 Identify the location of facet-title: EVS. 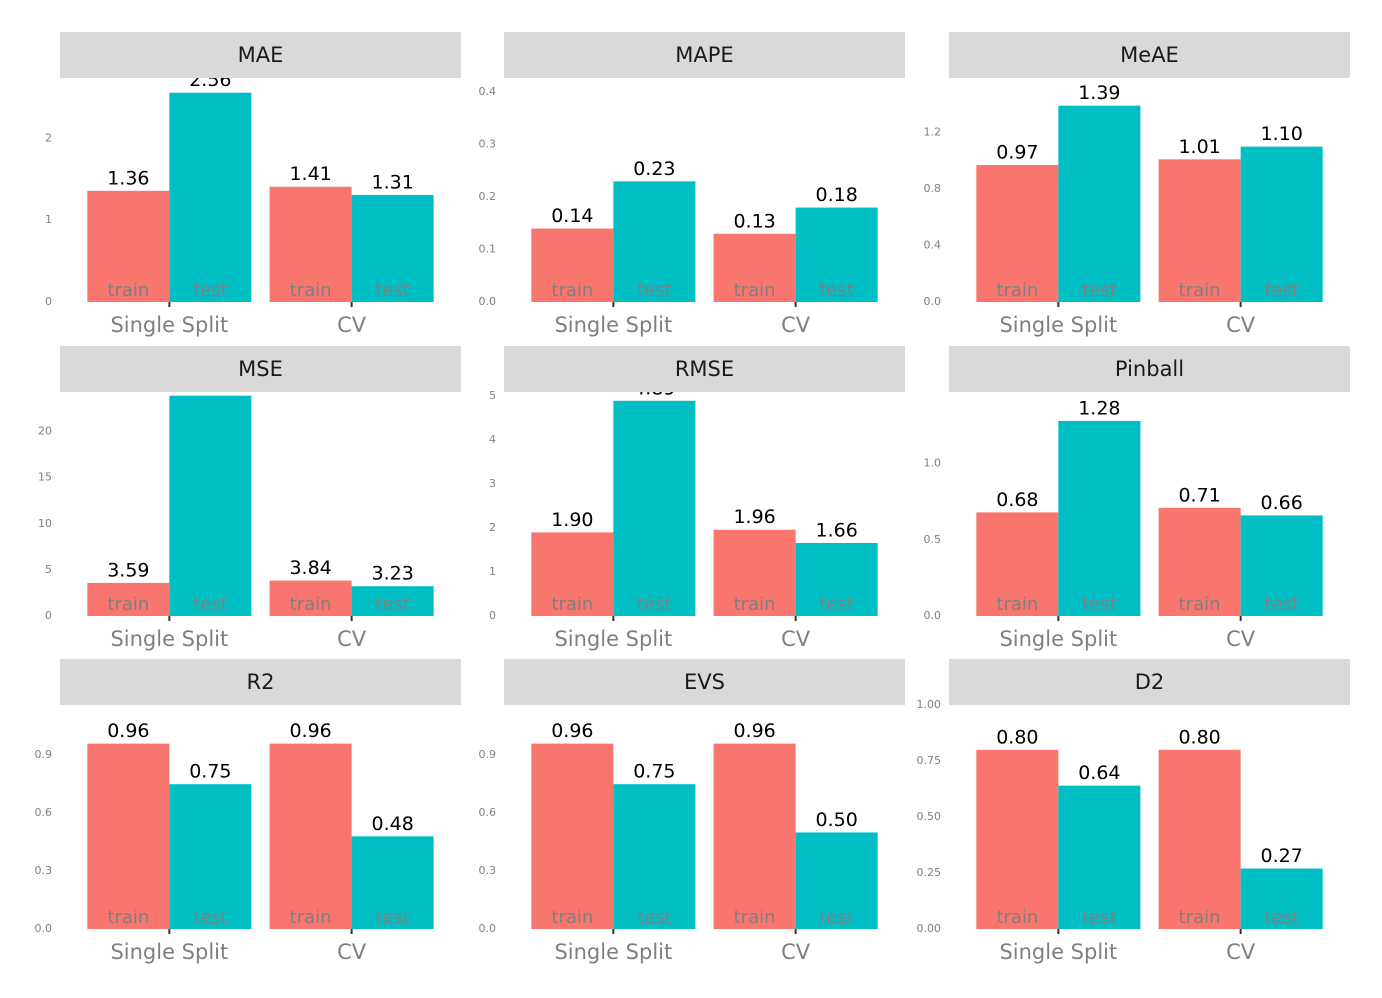
(704, 682).